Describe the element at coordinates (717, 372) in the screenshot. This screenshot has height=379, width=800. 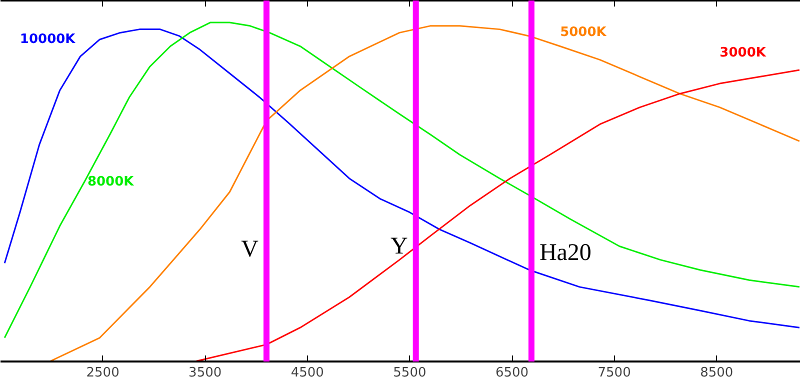
I see `x-tick-label: 8500` at that location.